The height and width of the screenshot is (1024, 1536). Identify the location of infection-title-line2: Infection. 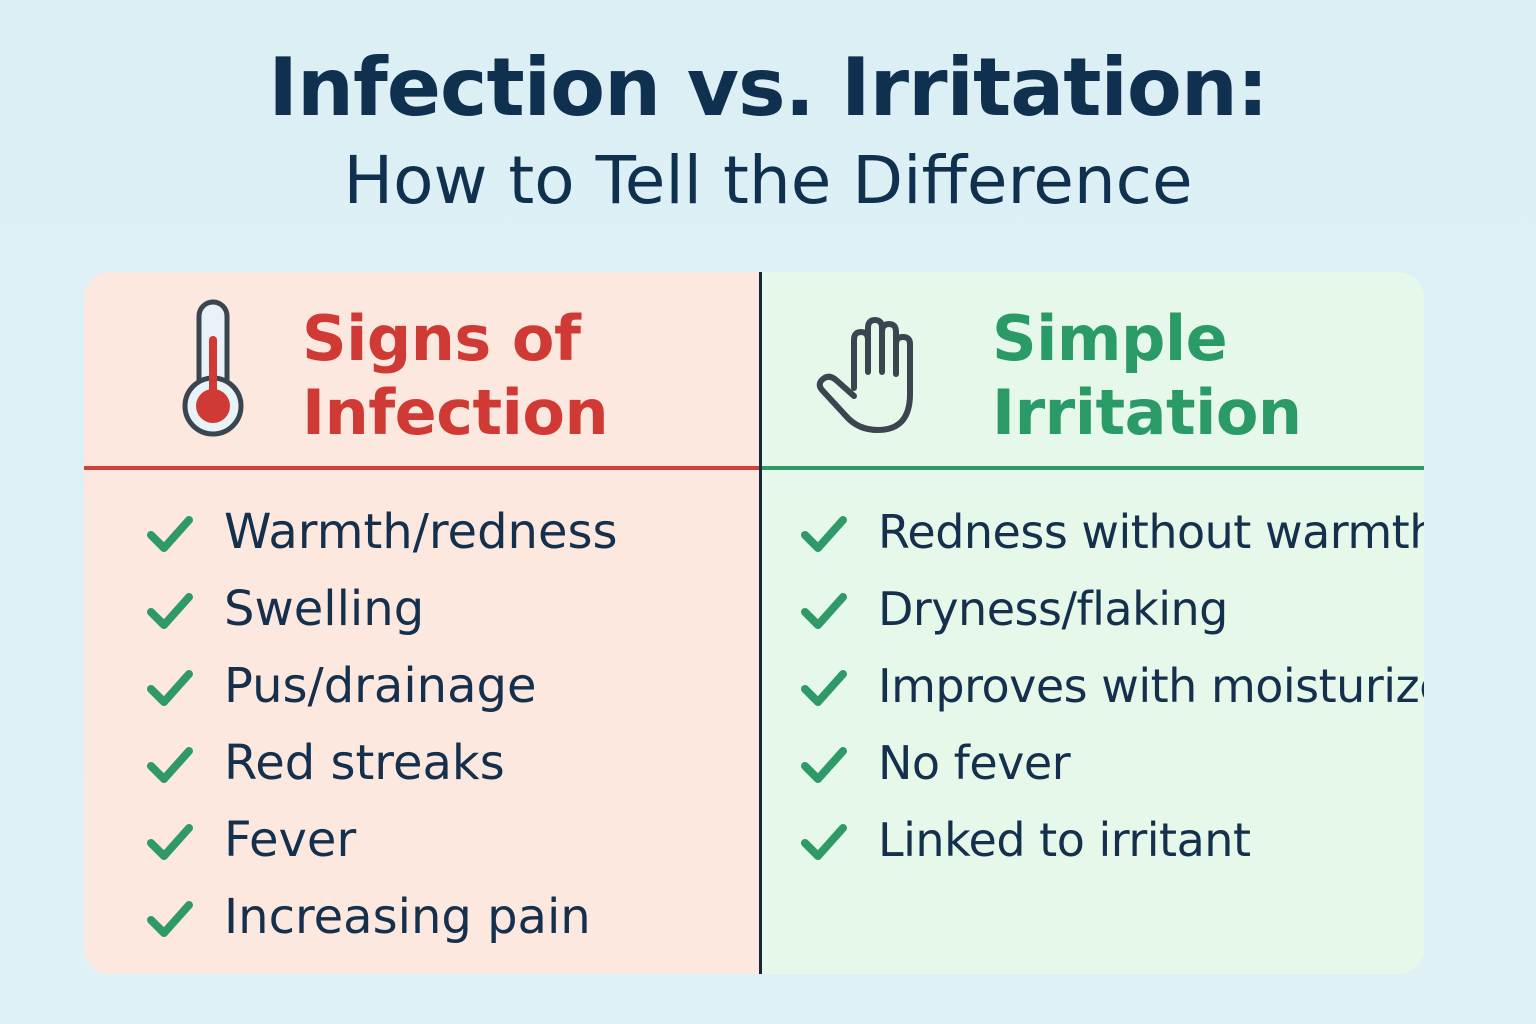
(455, 412).